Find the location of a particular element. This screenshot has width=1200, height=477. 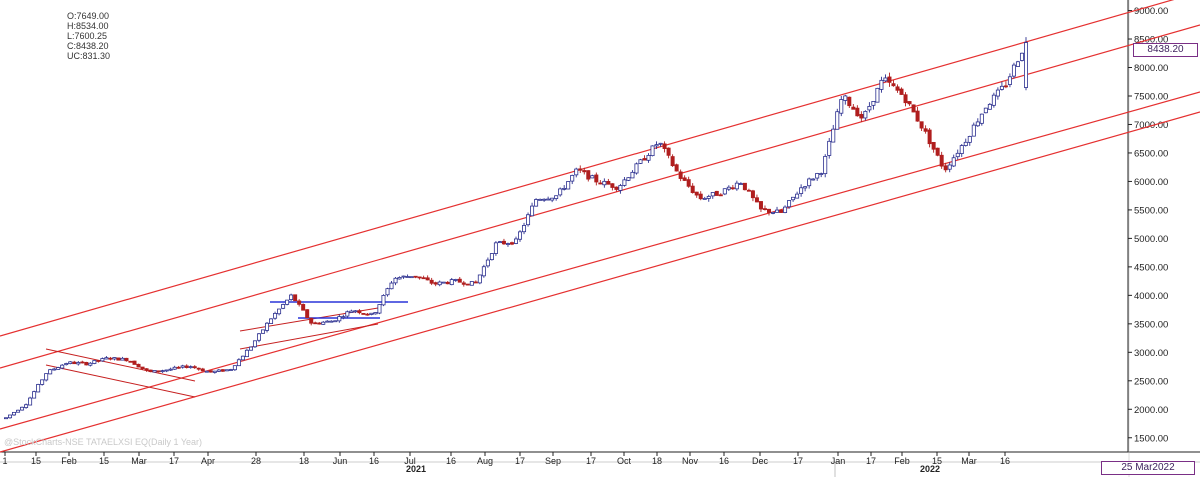

x-tick-label: 16 is located at coordinates (724, 461).